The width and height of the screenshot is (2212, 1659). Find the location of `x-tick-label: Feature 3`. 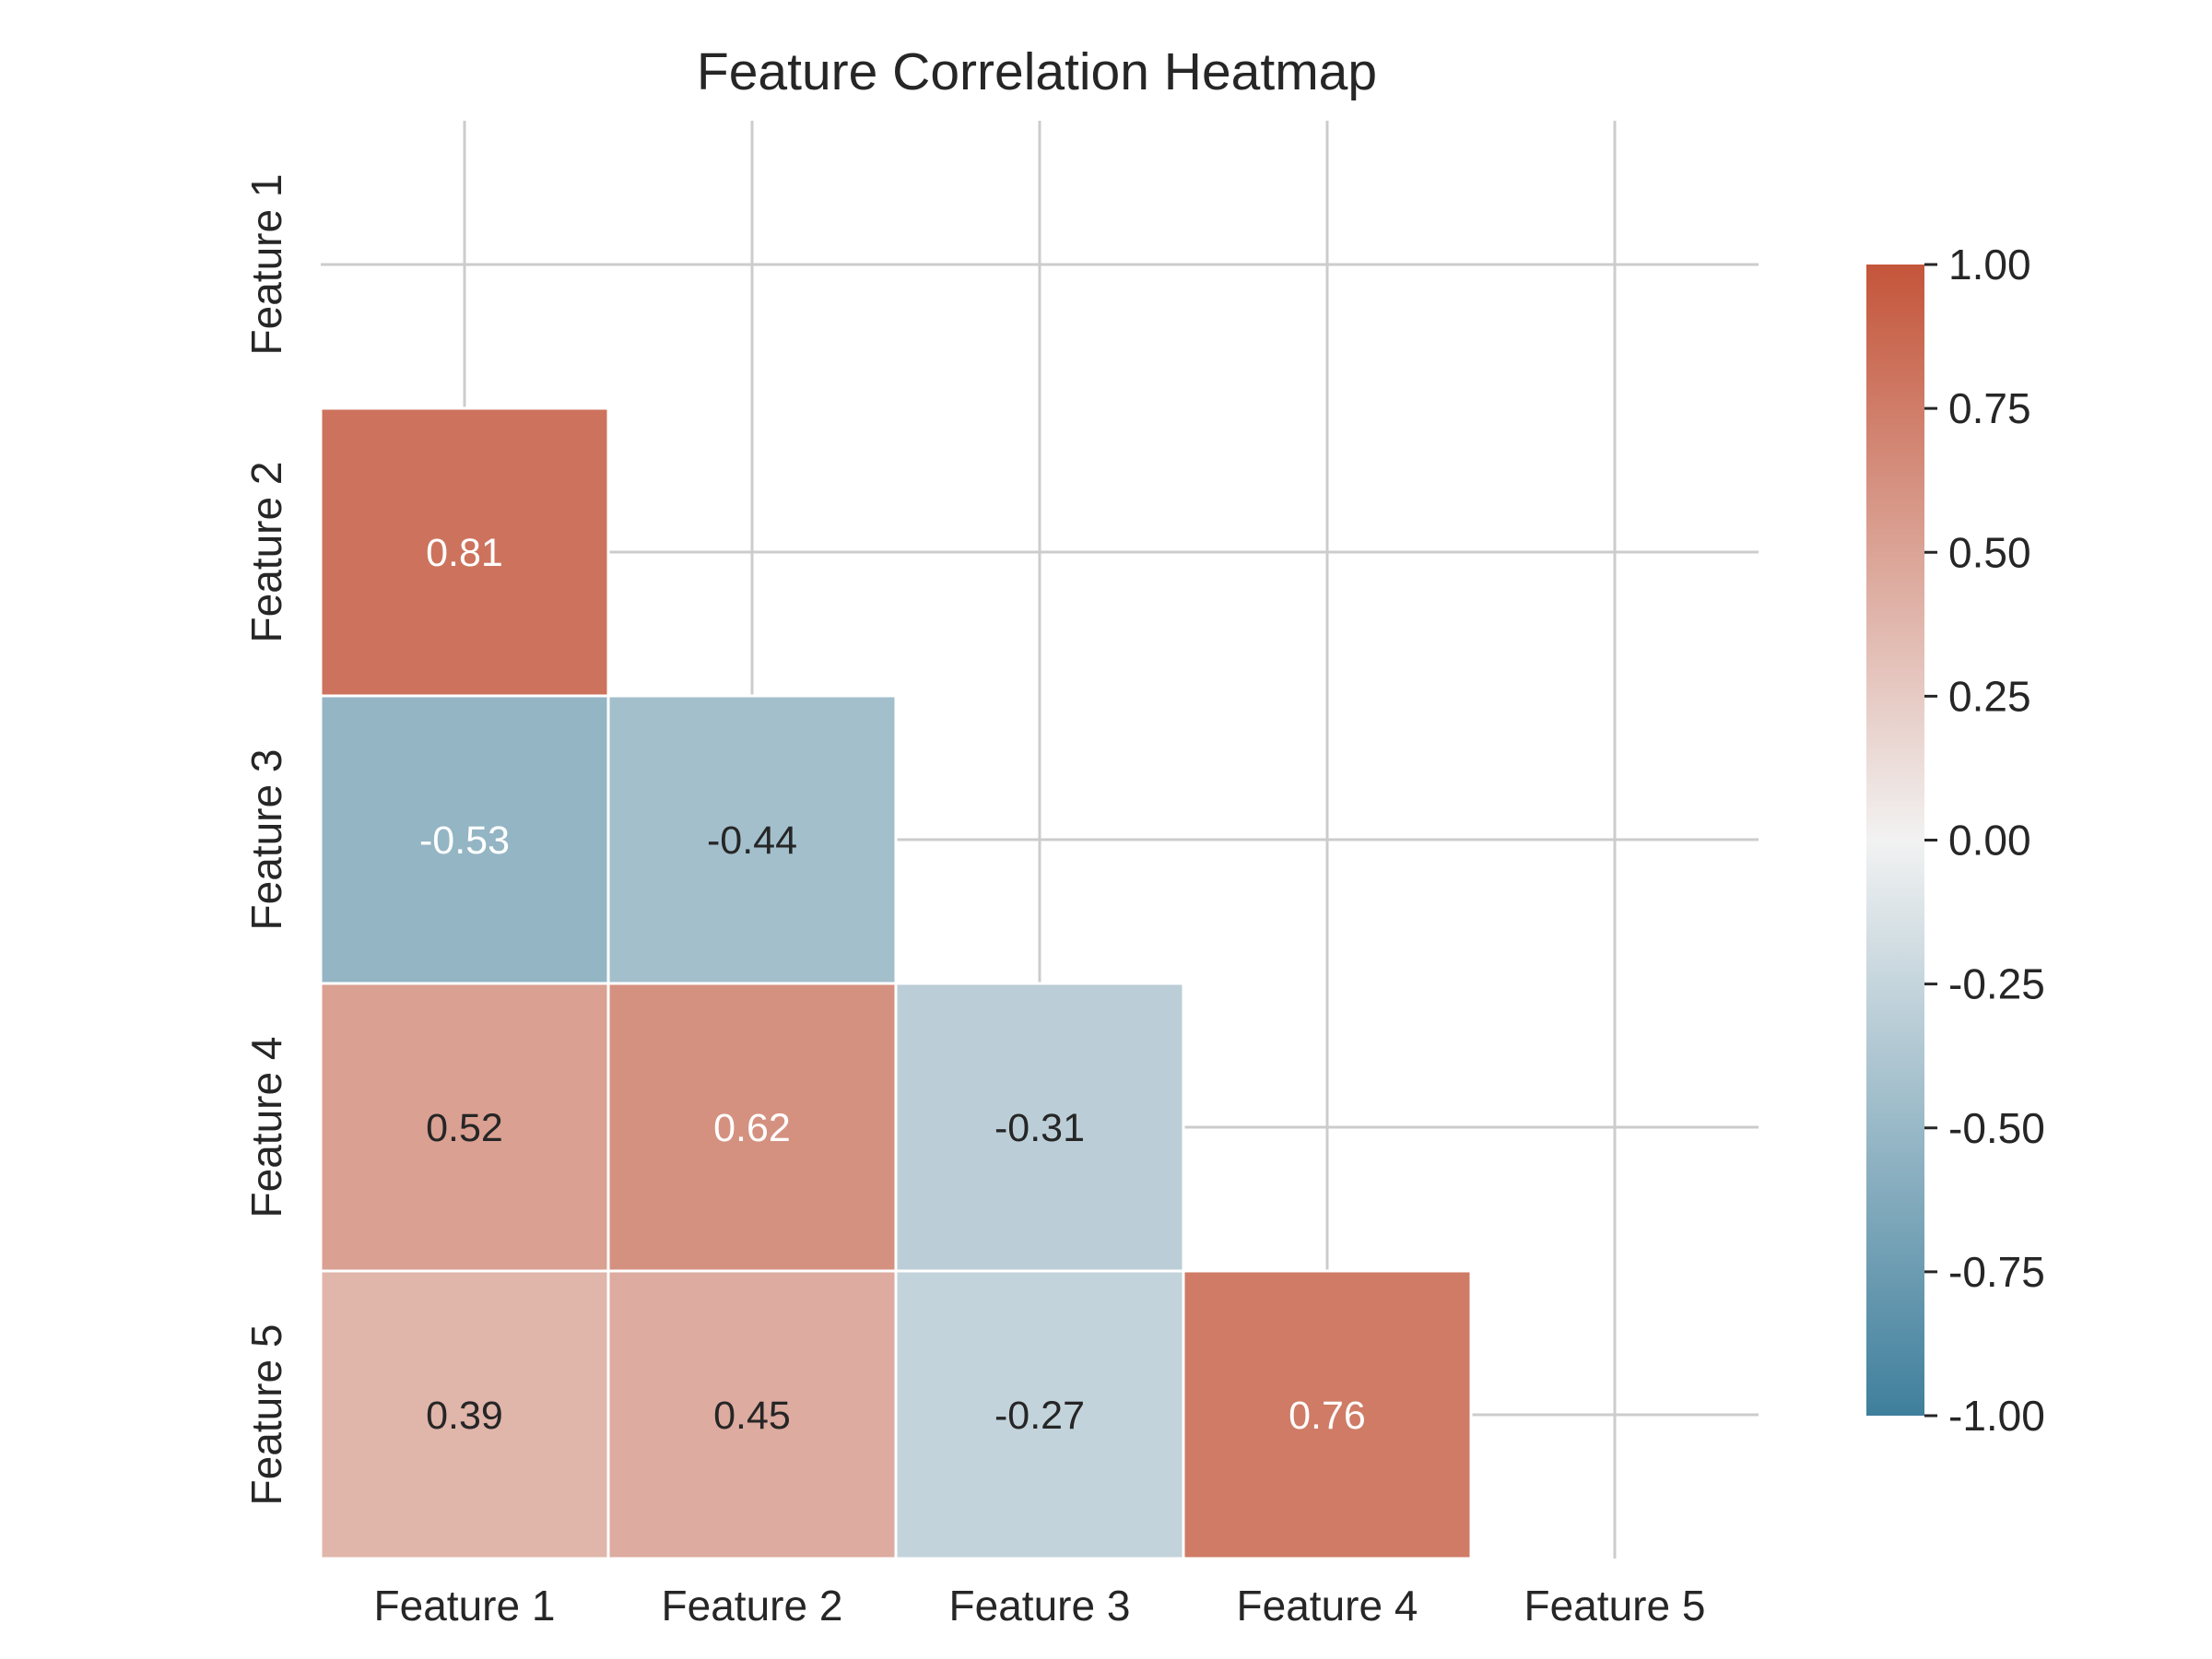

x-tick-label: Feature 3 is located at coordinates (1040, 1606).